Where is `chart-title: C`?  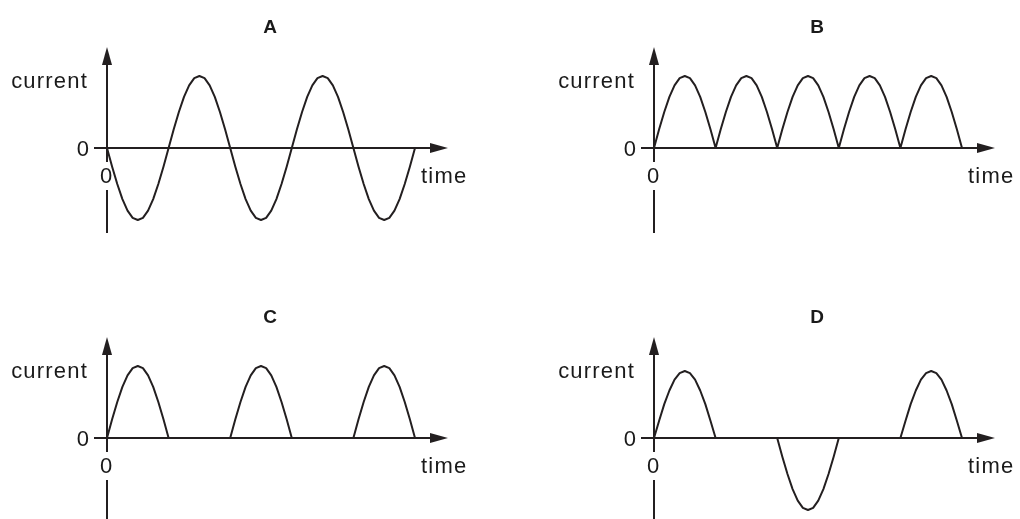 chart-title: C is located at coordinates (270, 316).